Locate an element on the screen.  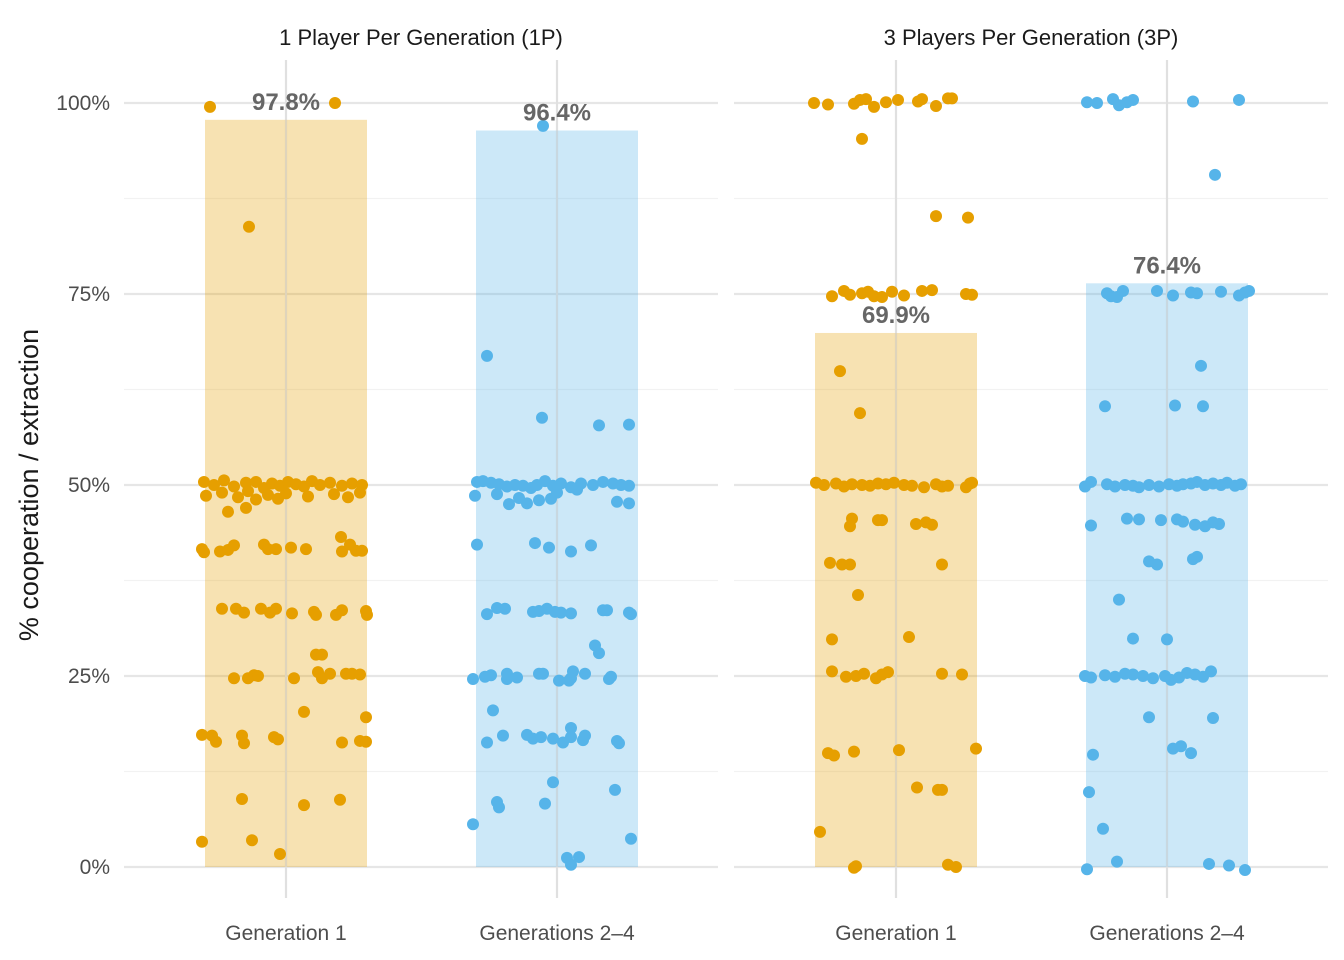
bar-value-label: 97.8% is located at coordinates (286, 102).